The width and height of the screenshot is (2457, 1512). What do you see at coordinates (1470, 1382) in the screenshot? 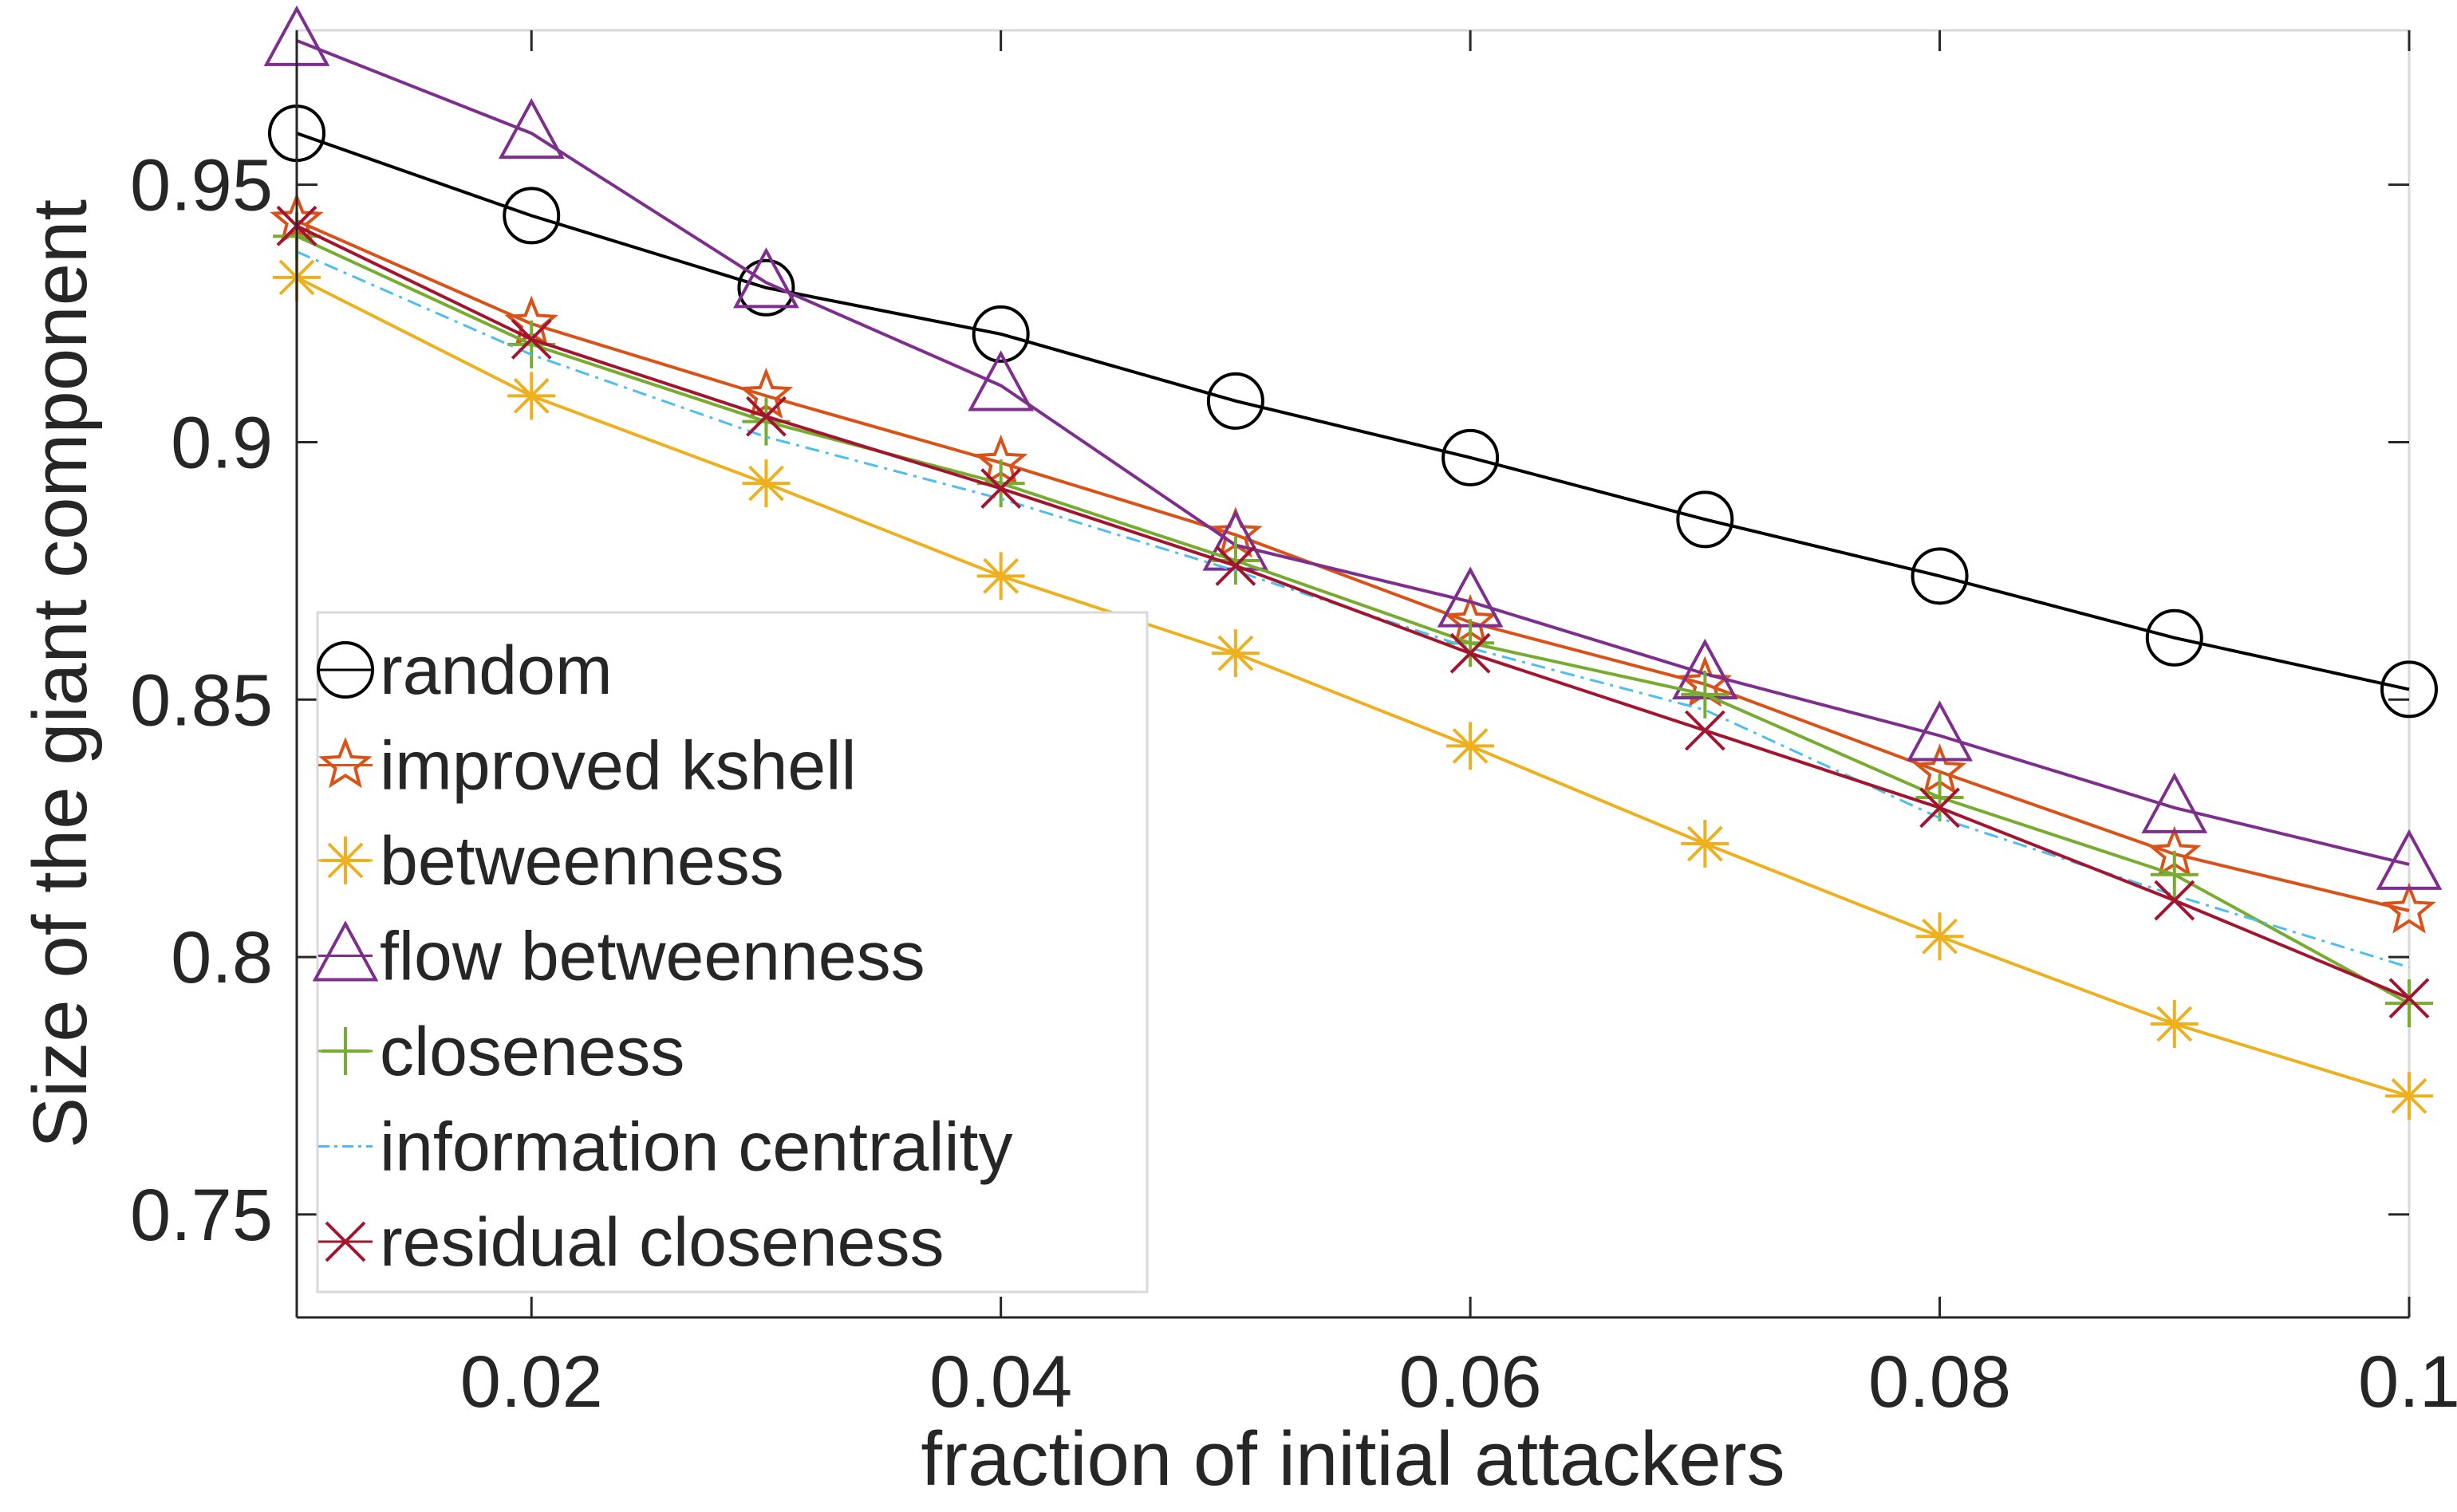
I see `x-tick-label: 0.06` at bounding box center [1470, 1382].